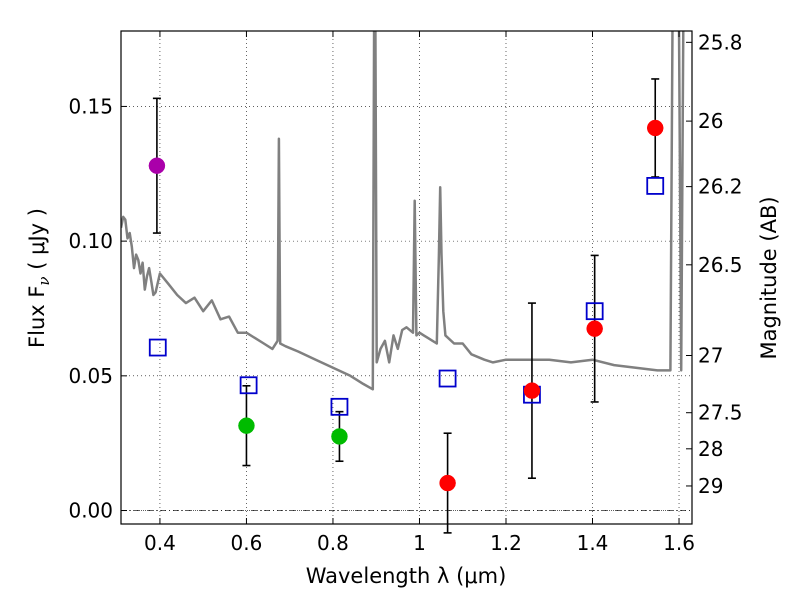 This screenshot has width=800, height=600. Describe the element at coordinates (160, 543) in the screenshot. I see `x-tick-label: 0.4` at that location.